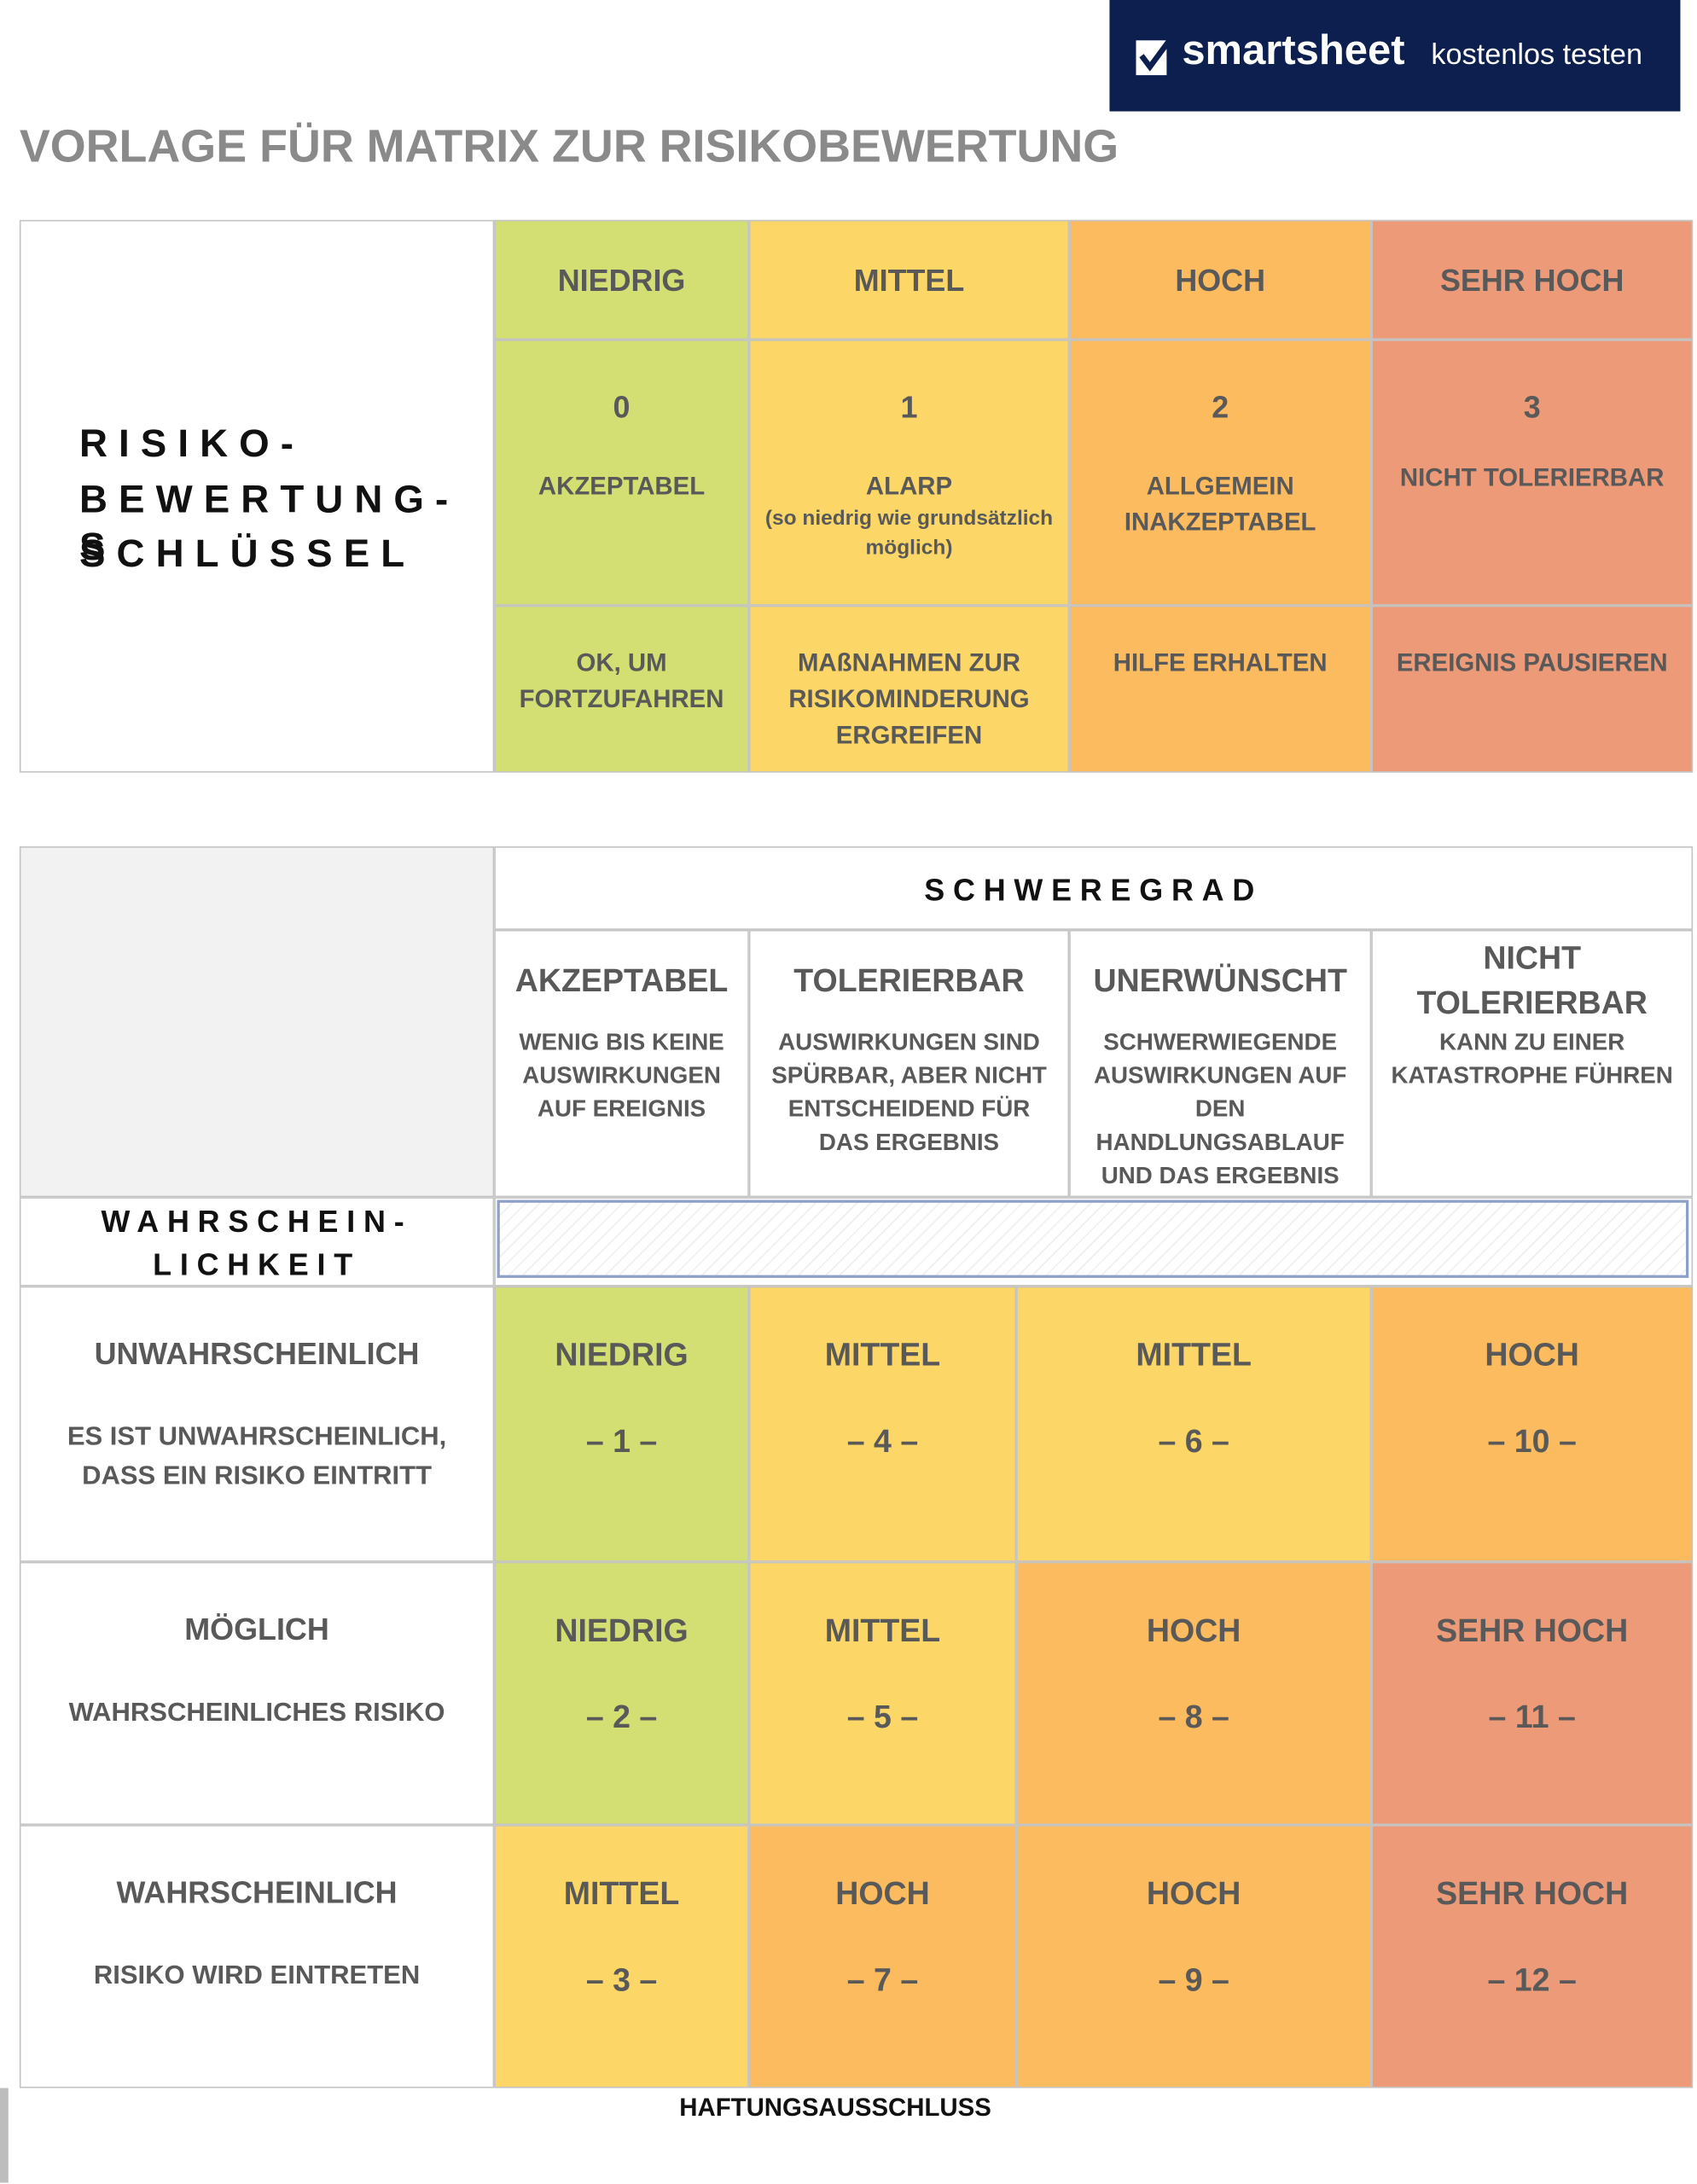 The width and height of the screenshot is (1697, 2184). Describe the element at coordinates (882, 1441) in the screenshot. I see `risk-score: – 4 –` at that location.